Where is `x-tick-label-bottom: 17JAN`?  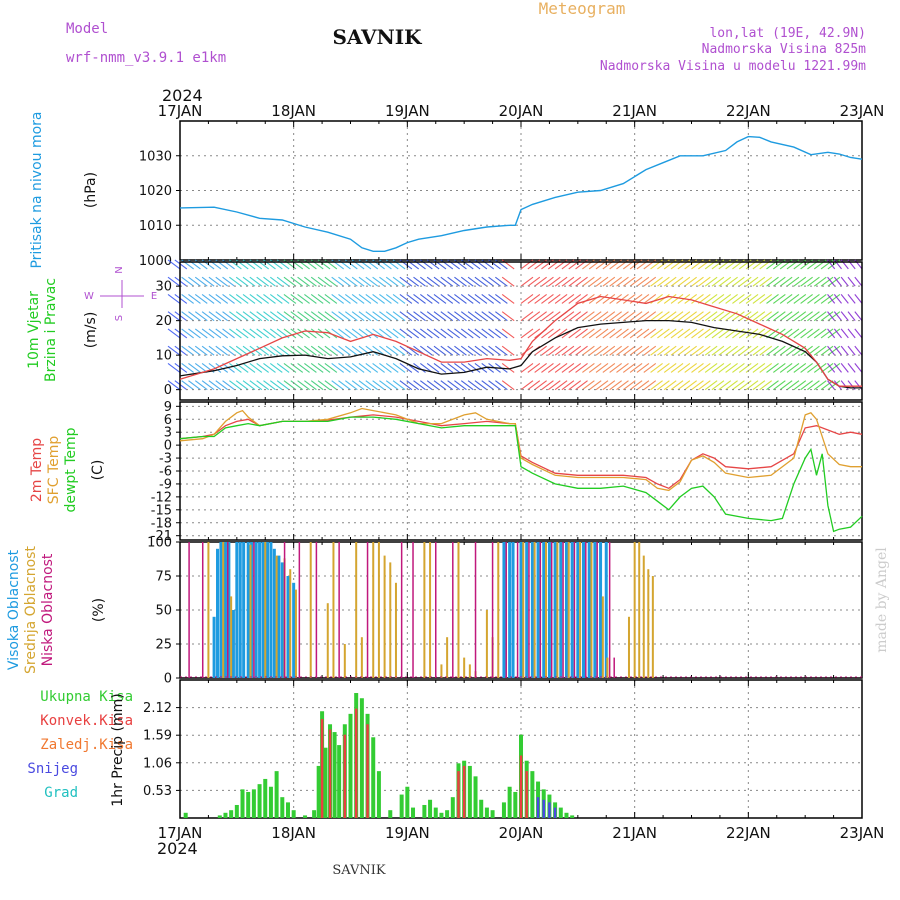
x-tick-label-bottom: 17JAN is located at coordinates (180, 833).